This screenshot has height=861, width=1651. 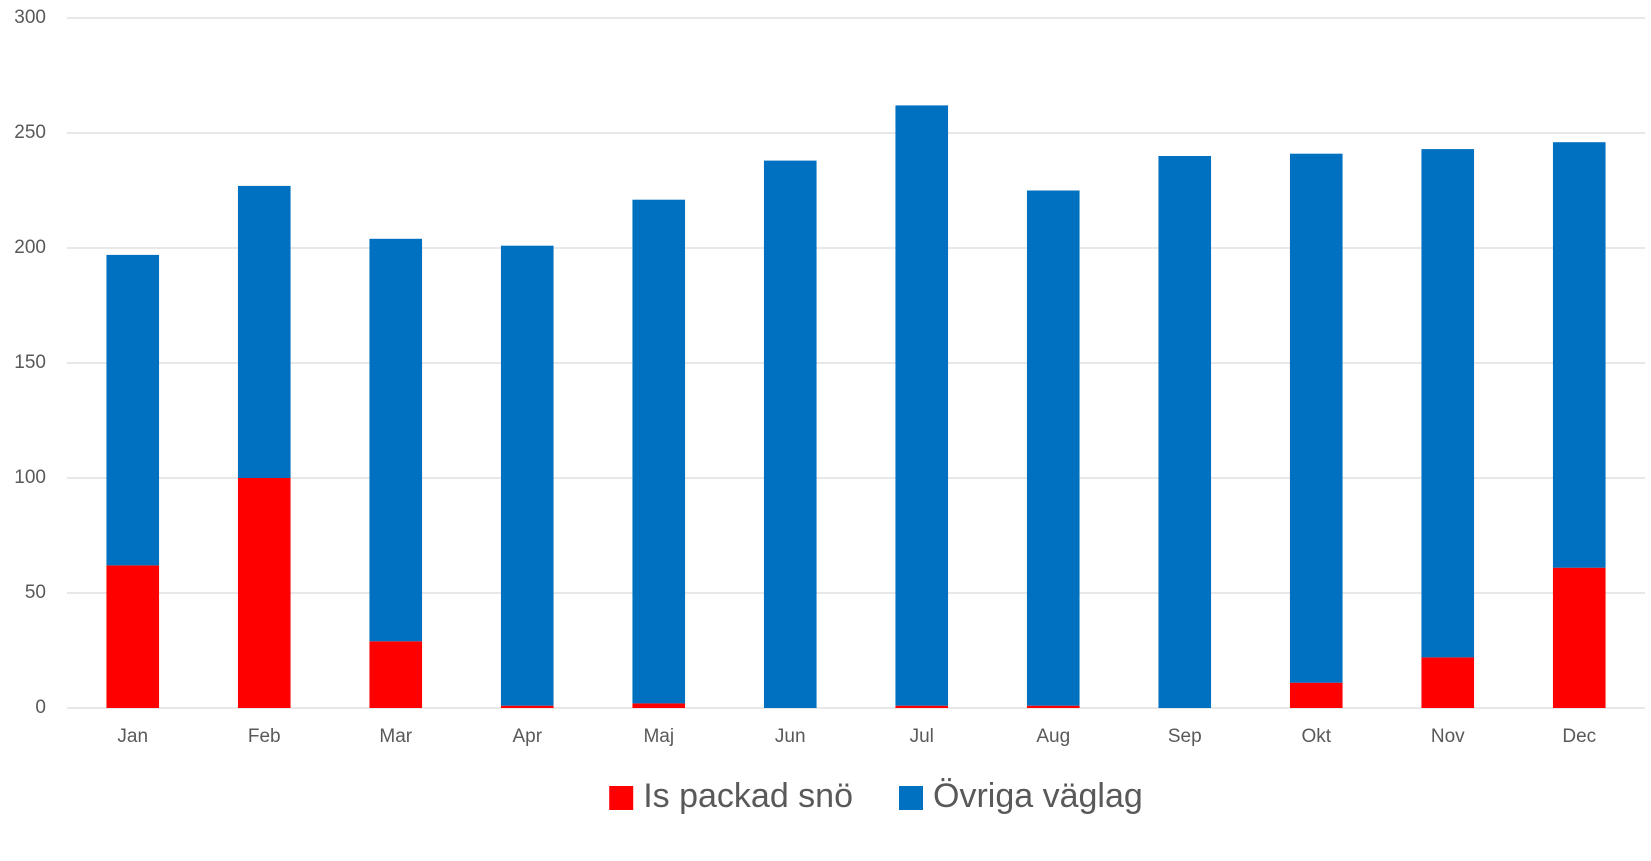 I want to click on y-tick-label: 0, so click(x=40, y=707).